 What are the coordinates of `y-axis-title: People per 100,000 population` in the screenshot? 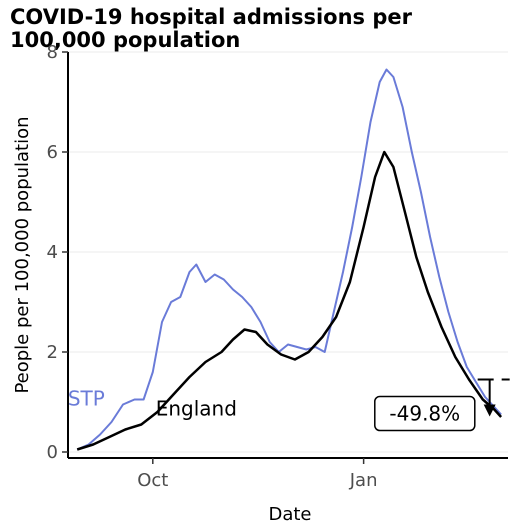 It's located at (22, 254).